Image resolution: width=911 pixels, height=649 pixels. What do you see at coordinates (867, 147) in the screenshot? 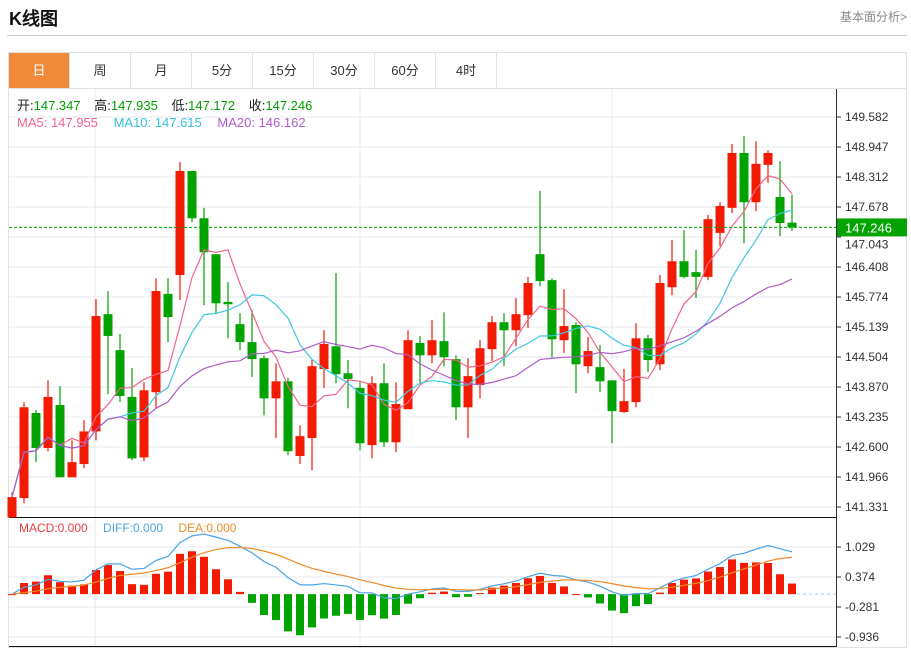
I see `price-tick-label: 148.947` at bounding box center [867, 147].